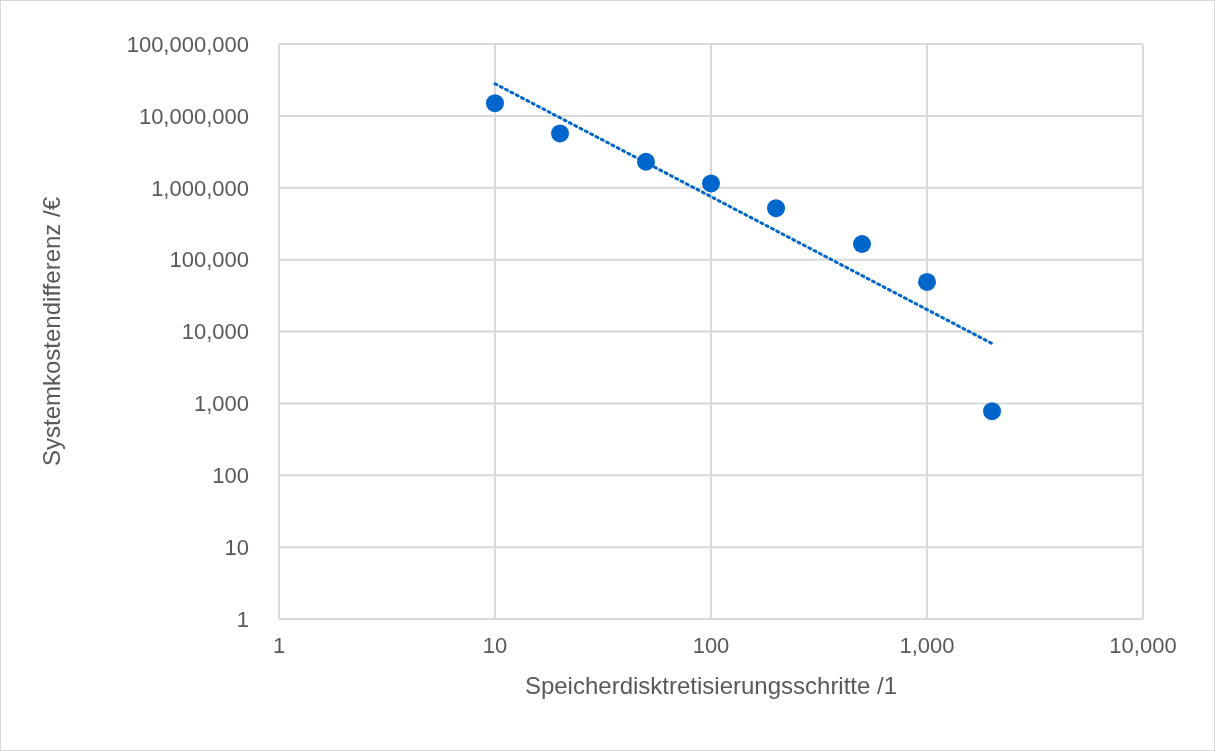 The image size is (1215, 751). What do you see at coordinates (1143, 645) in the screenshot?
I see `x-tick-label: 10,000` at bounding box center [1143, 645].